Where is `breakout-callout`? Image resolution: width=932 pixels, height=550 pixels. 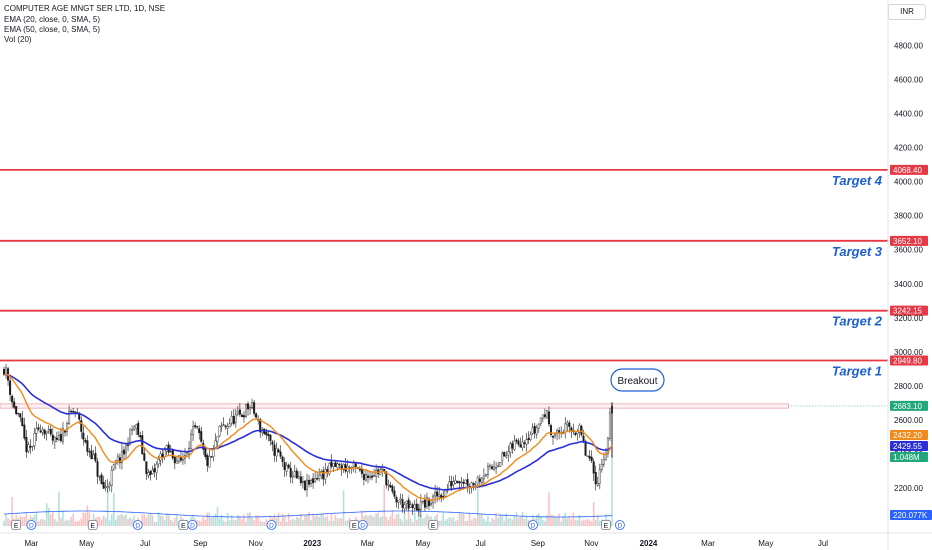 breakout-callout is located at coordinates (637, 380).